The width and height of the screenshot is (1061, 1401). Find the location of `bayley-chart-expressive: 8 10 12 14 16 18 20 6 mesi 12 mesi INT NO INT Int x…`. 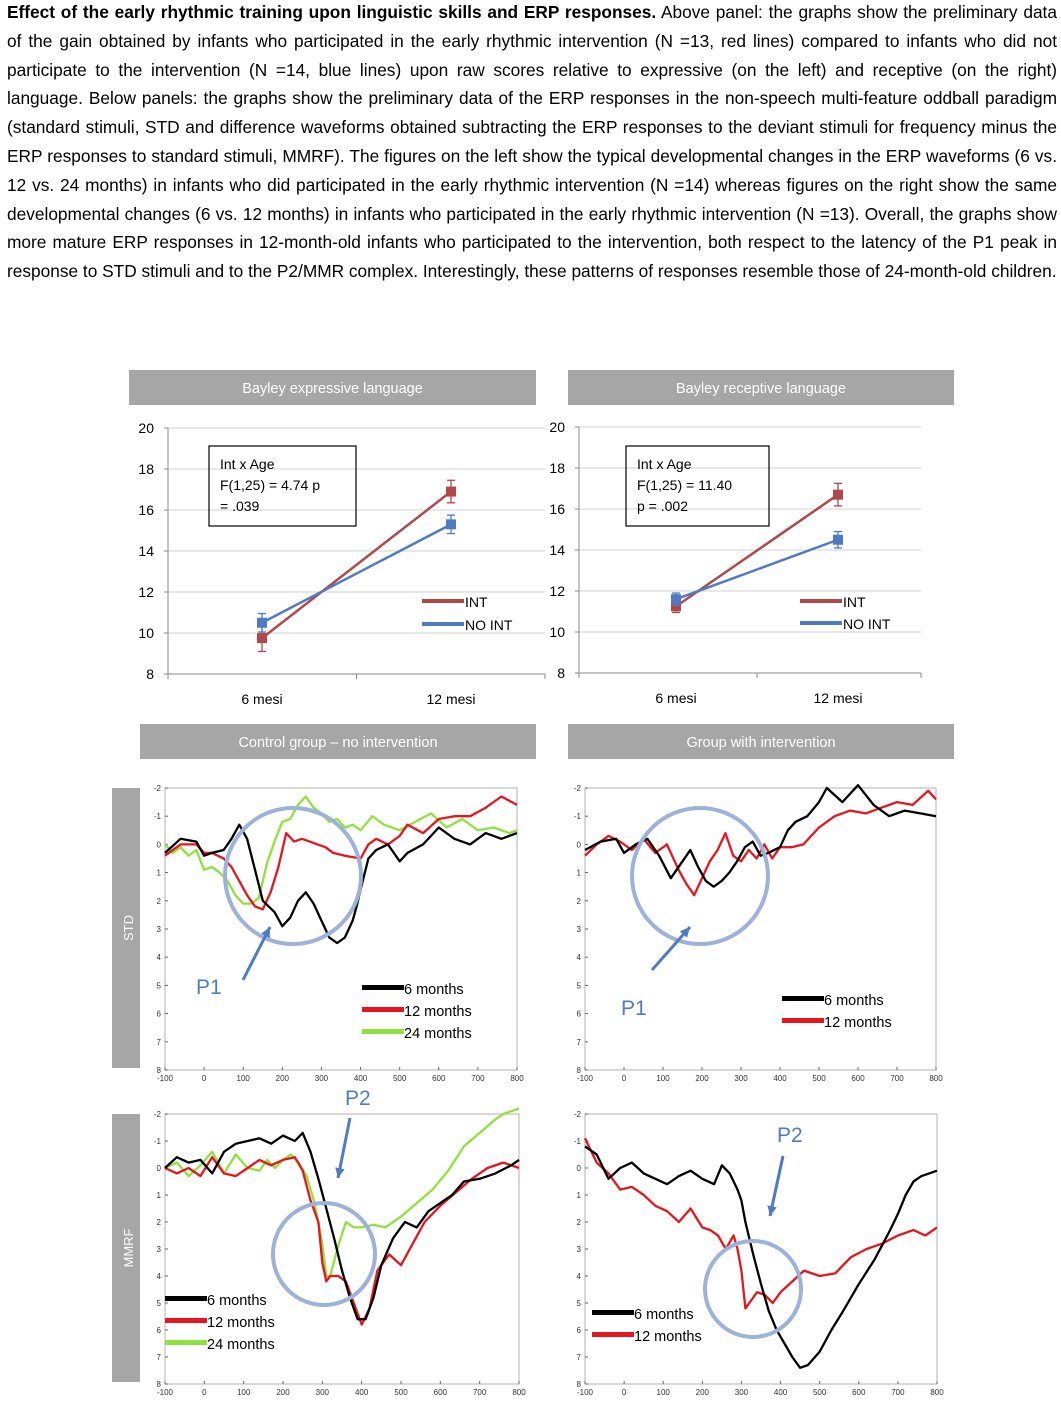

bayley-chart-expressive: 8 10 12 14 16 18 20 6 mesi 12 mesi INT NO INT Int x… is located at coordinates (342, 563).